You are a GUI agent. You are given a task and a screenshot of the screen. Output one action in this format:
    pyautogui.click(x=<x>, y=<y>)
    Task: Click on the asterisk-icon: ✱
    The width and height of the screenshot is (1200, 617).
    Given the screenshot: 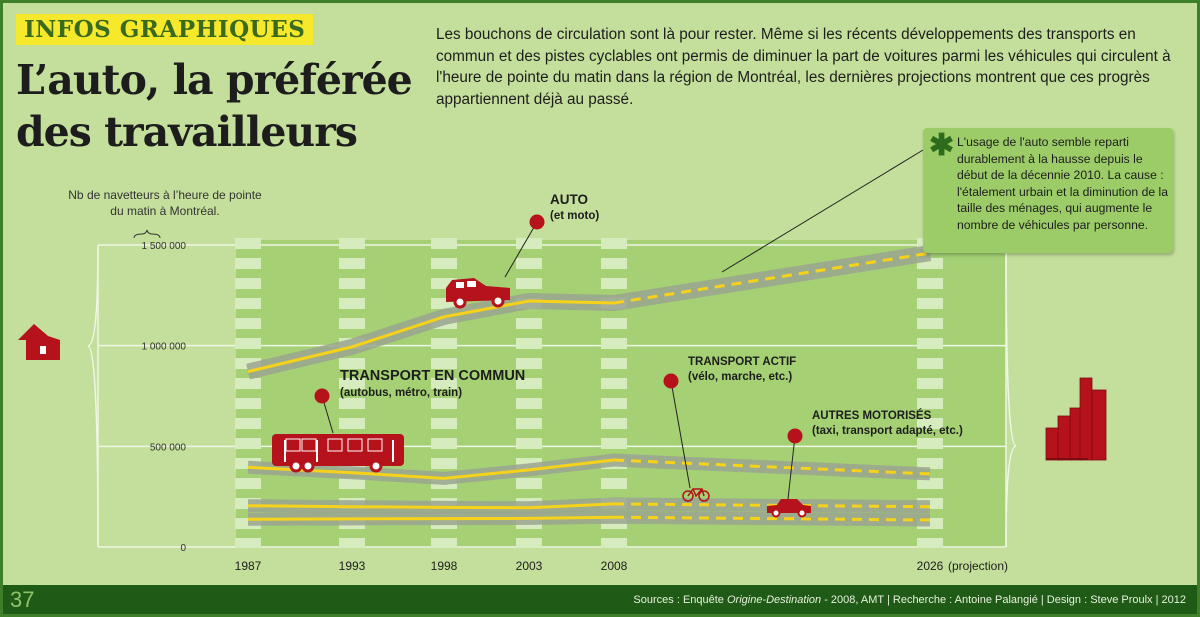 What is the action you would take?
    pyautogui.click(x=942, y=145)
    